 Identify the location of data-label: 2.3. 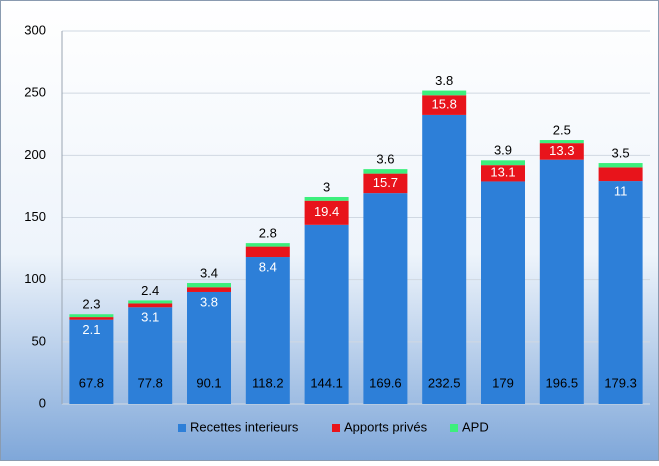
(91, 304).